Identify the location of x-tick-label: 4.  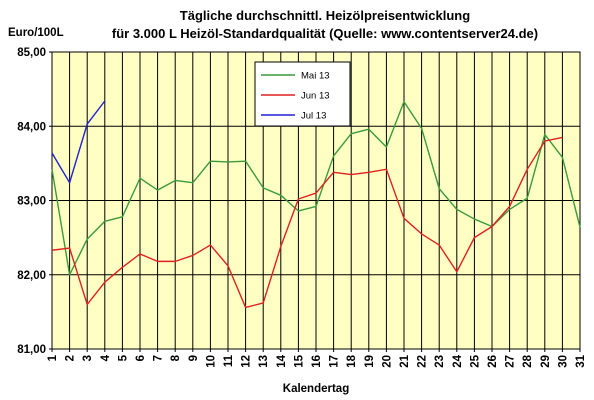
(106, 357).